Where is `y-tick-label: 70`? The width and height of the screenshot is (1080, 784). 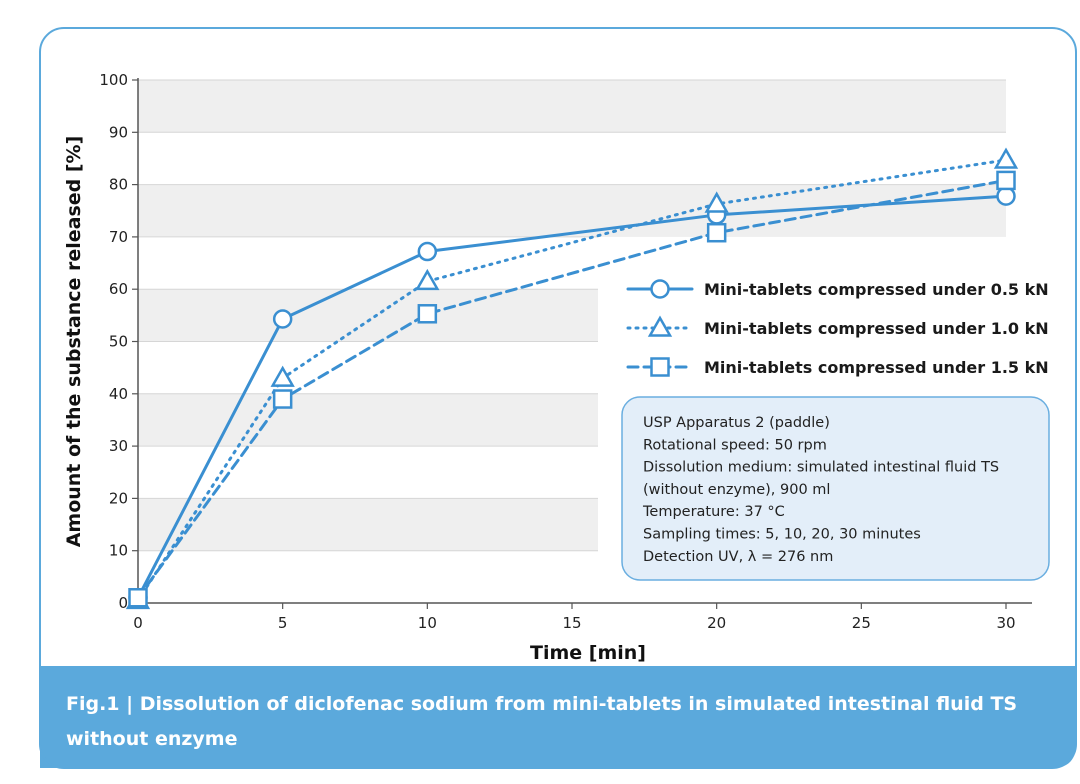
y-tick-label: 70 is located at coordinates (118, 237).